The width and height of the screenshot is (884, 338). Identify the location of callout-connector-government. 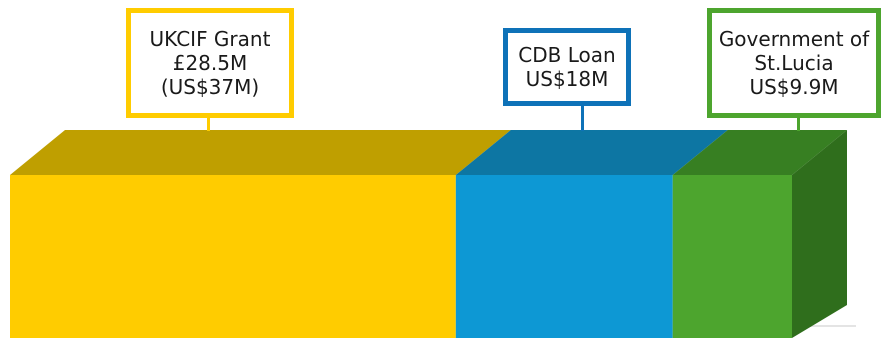
(798, 124).